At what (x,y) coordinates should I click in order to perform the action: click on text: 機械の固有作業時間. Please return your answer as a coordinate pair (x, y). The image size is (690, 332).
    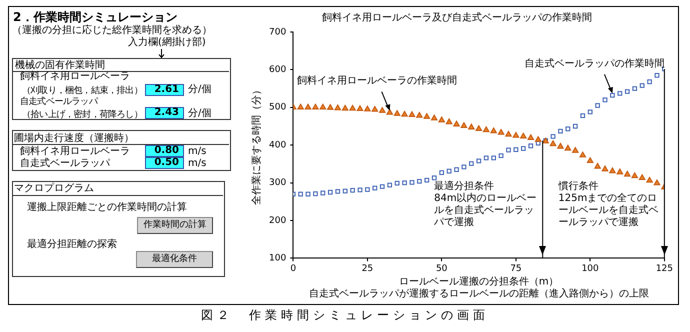
    Looking at the image, I should click on (60, 65).